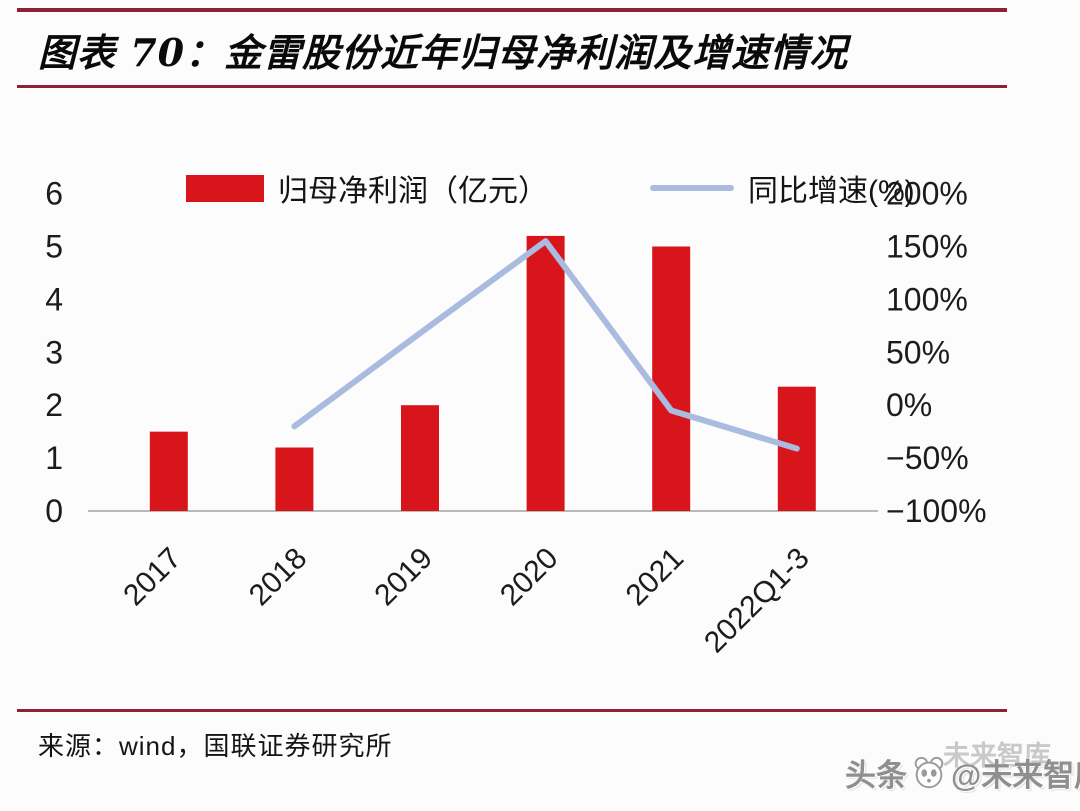 The height and width of the screenshot is (811, 1080). What do you see at coordinates (54, 405) in the screenshot?
I see `left-axis-tick-2: 2` at bounding box center [54, 405].